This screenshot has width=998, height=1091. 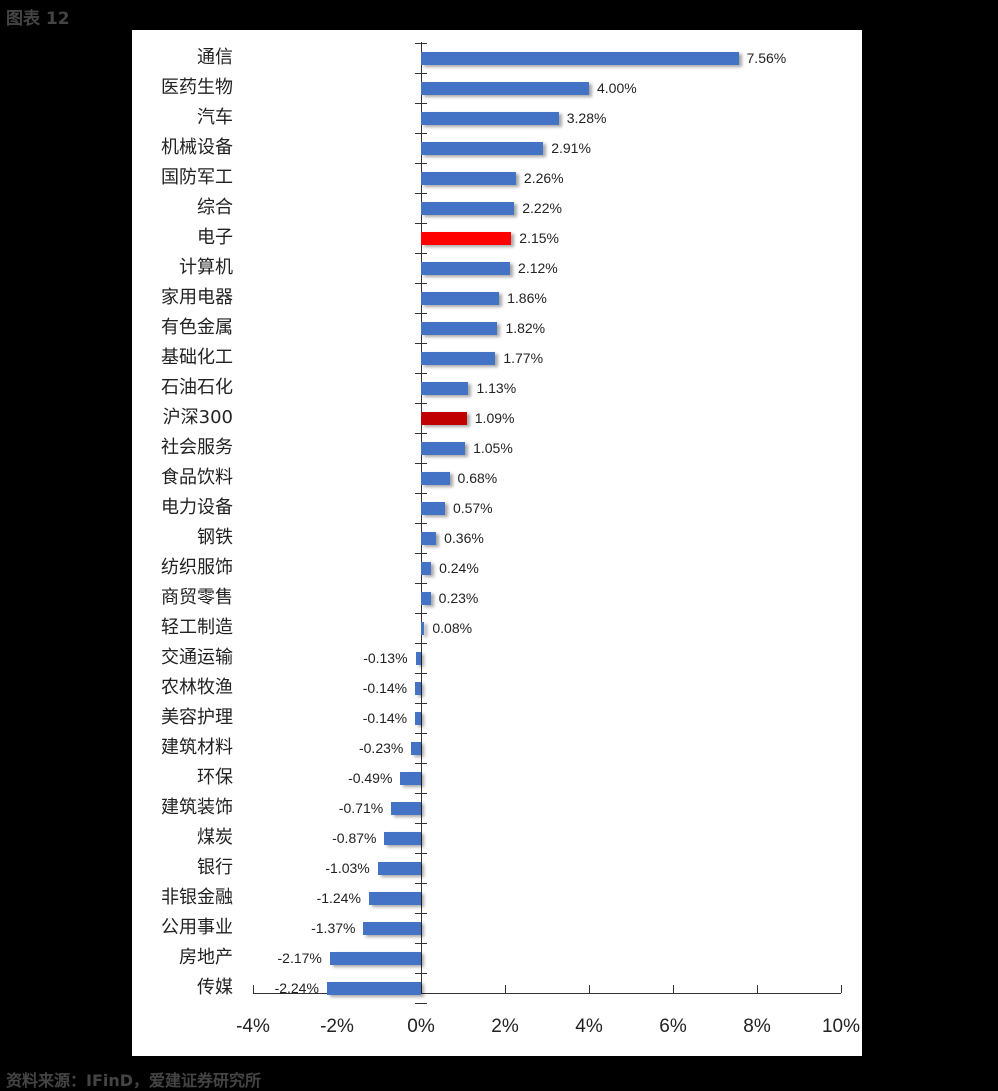 What do you see at coordinates (197, 597) in the screenshot?
I see `category-label: 商贸零售` at bounding box center [197, 597].